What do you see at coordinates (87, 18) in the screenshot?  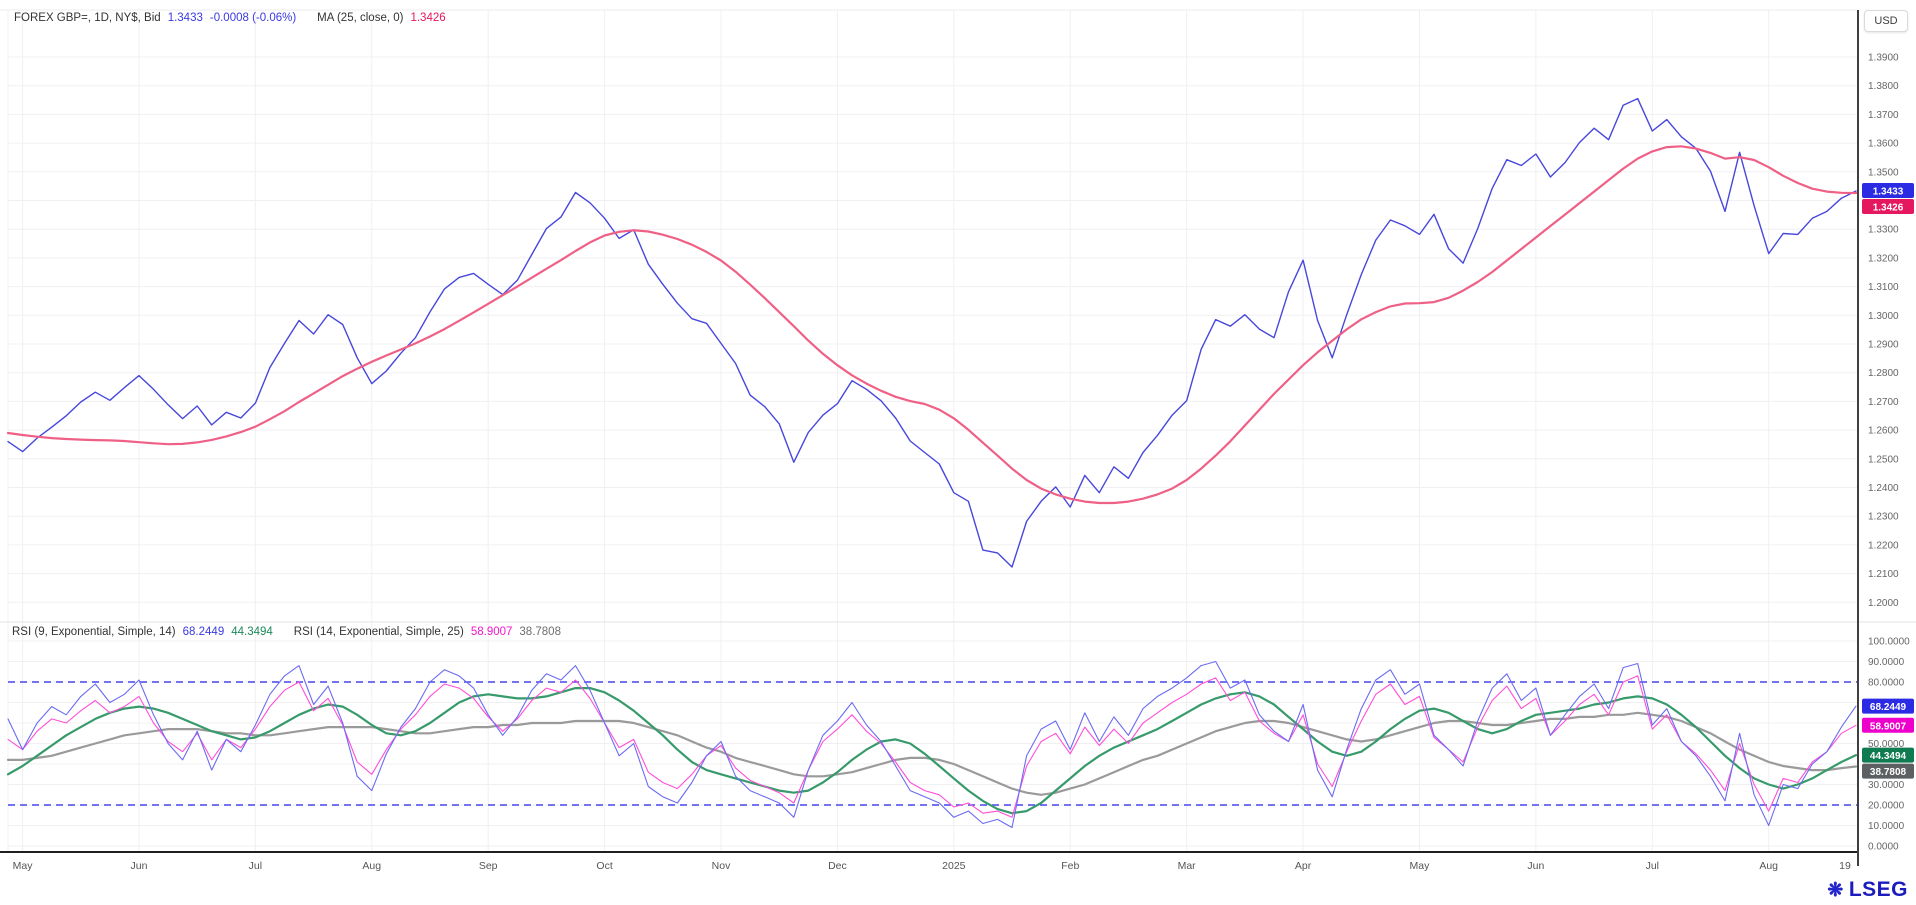 I see `instrument-label: FOREX GBP=, 1D, NY$, Bid` at bounding box center [87, 18].